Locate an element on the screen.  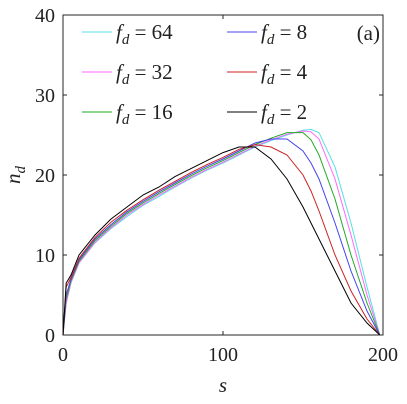
y-tick-label: 40 is located at coordinates (45, 16).